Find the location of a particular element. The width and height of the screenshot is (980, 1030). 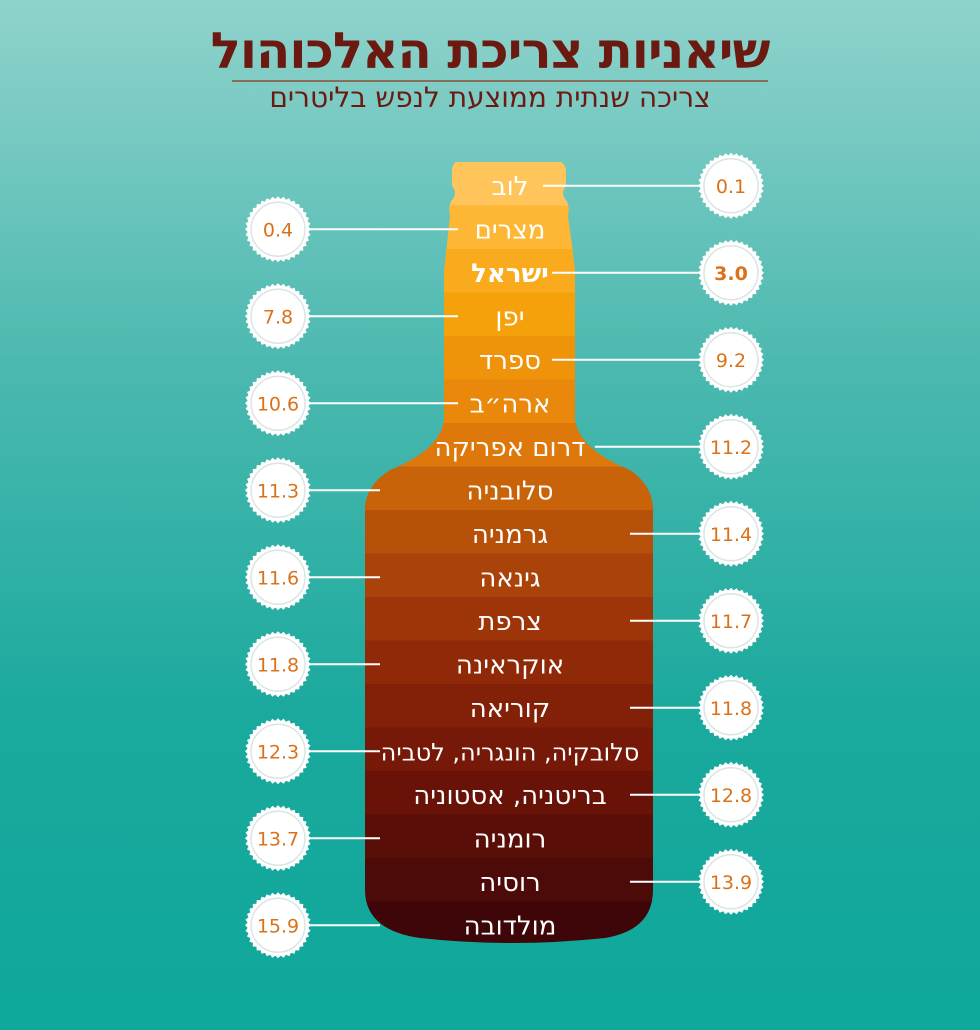

title-divider is located at coordinates (500, 81).